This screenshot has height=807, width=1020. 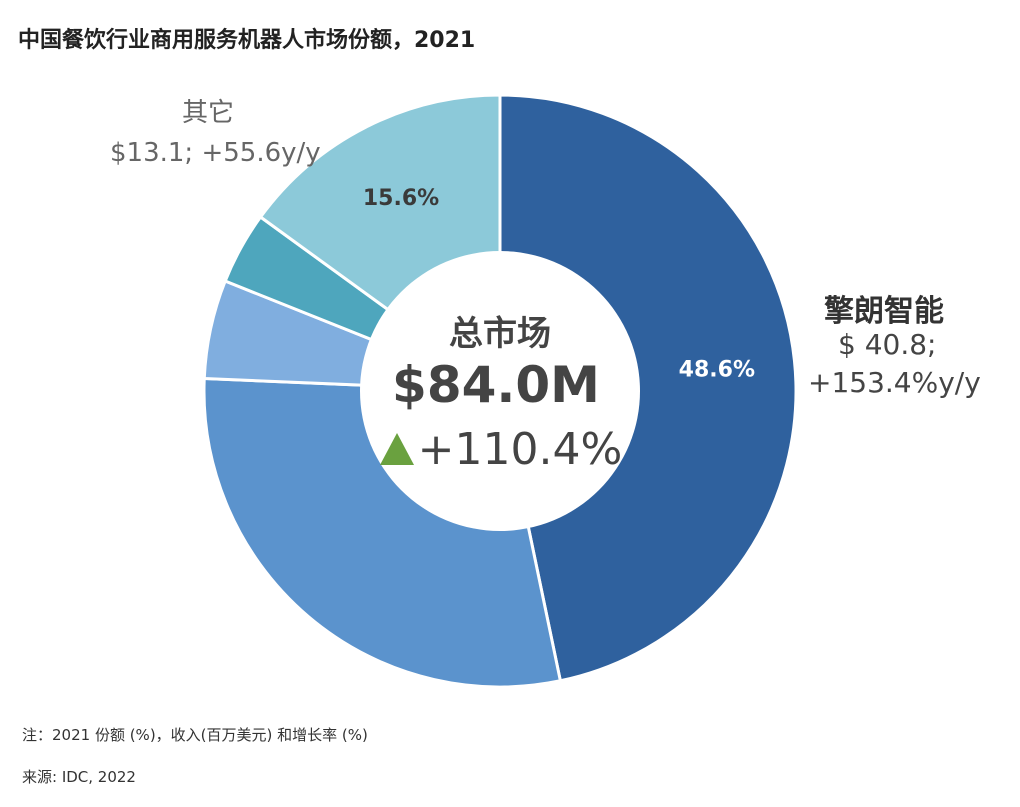 I want to click on leader-growth-label: +153.4%y/y, so click(x=894, y=382).